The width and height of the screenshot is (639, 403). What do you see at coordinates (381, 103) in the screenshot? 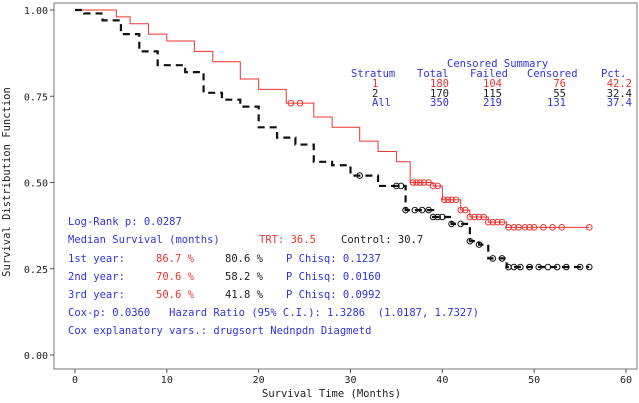
I see `summary-cell: All` at bounding box center [381, 103].